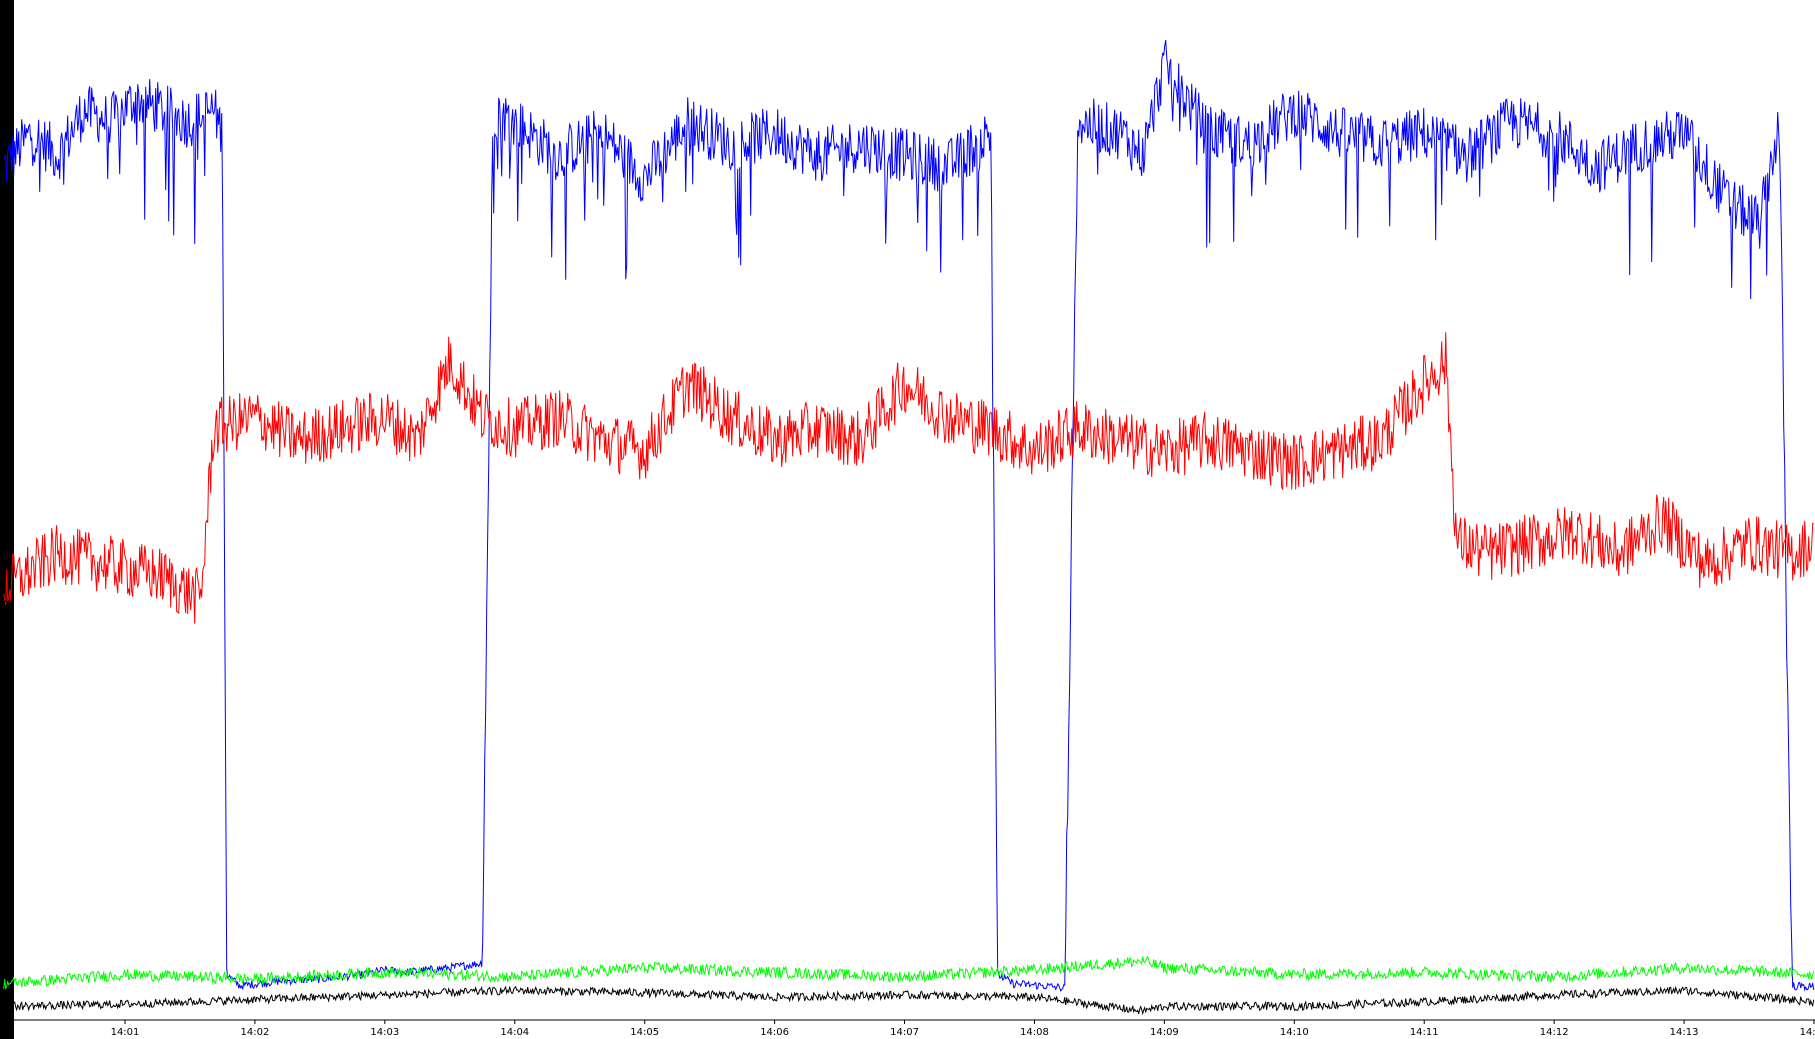  I want to click on y-tick-label: 3138, so click(8, 305).